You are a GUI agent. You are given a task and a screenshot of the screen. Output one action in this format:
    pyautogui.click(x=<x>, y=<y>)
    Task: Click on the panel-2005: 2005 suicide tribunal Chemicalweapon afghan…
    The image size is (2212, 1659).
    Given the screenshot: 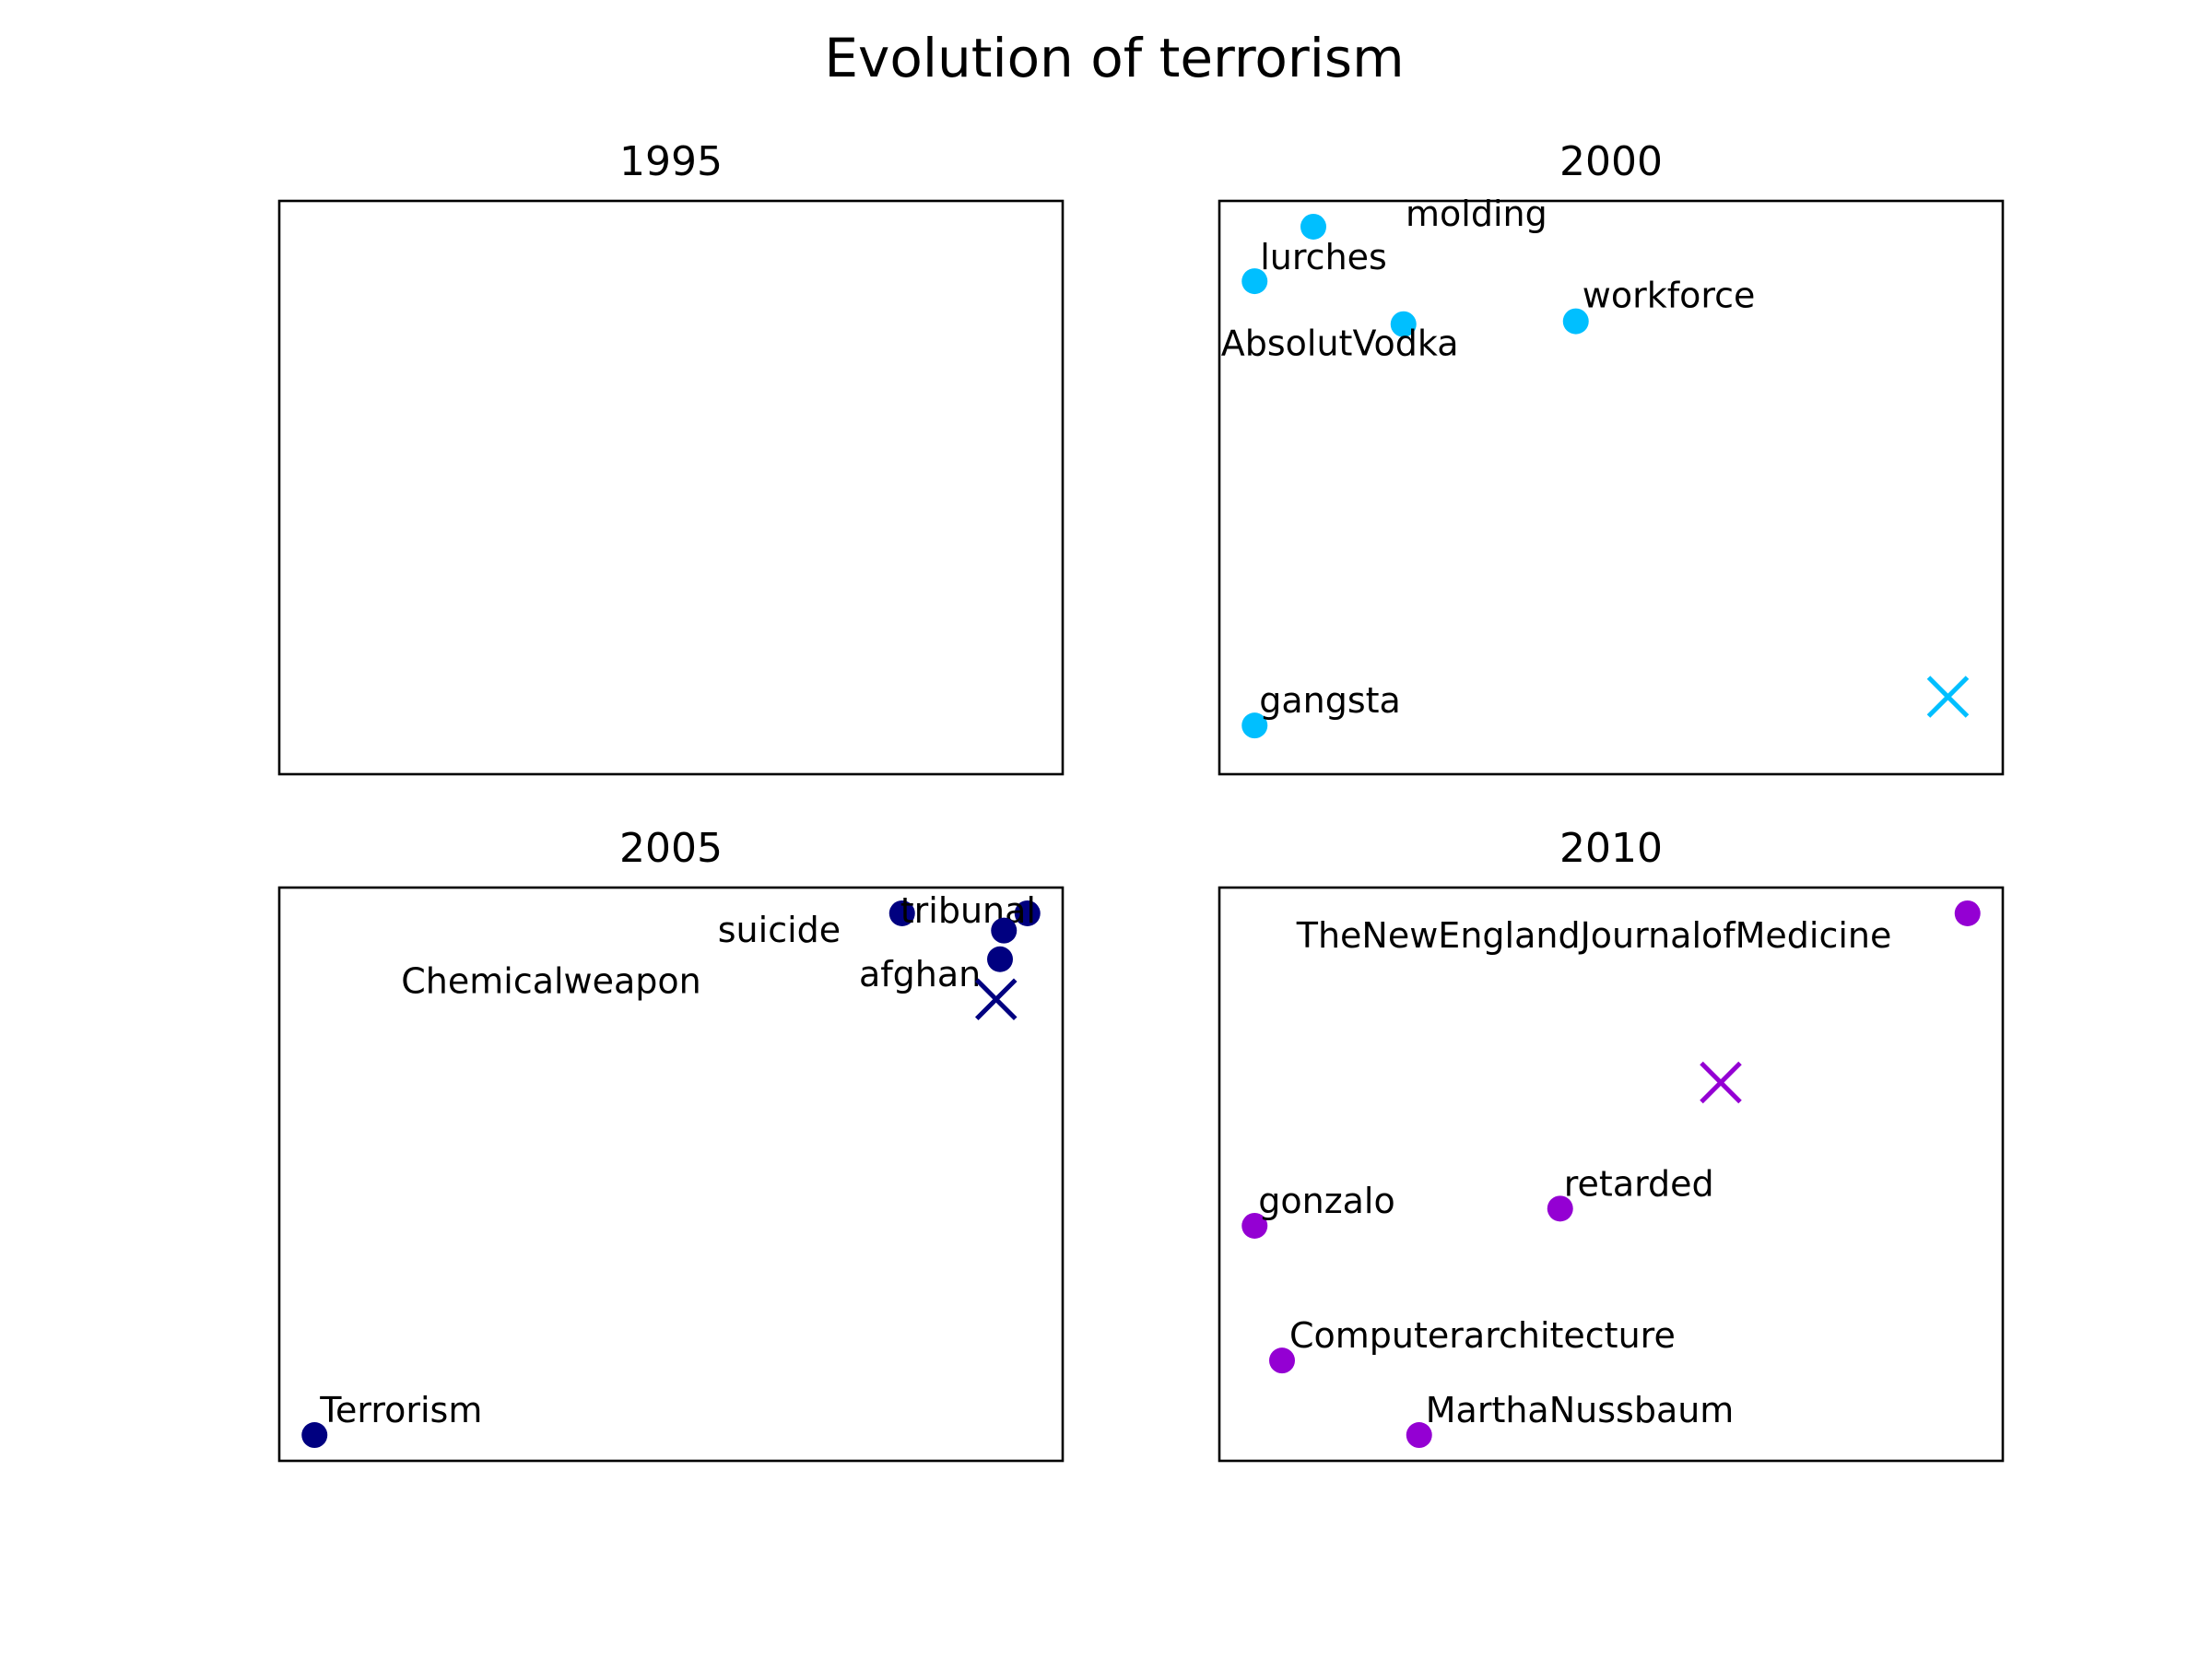 What is the action you would take?
    pyautogui.click(x=671, y=1144)
    